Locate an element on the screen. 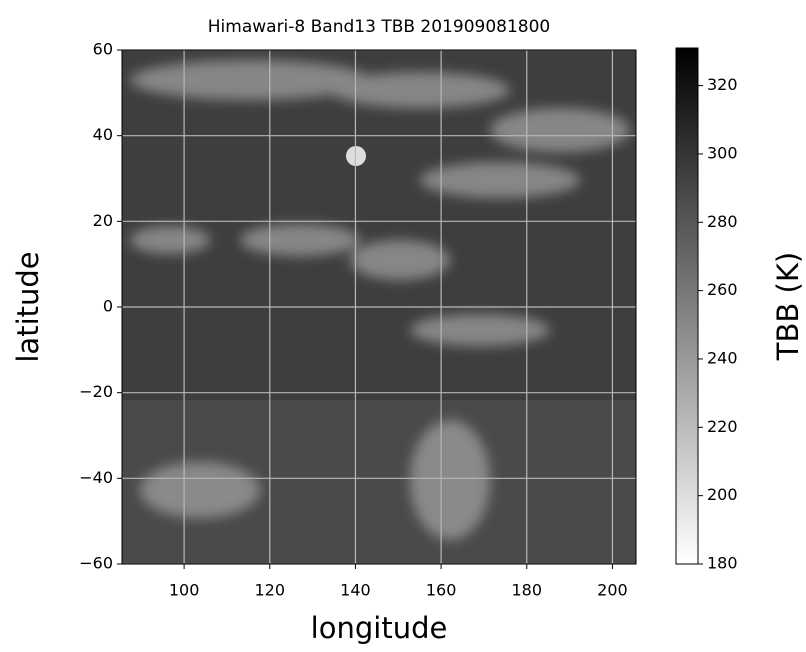 This screenshot has width=806, height=652. colorbar-tick-label: 180 is located at coordinates (722, 563).